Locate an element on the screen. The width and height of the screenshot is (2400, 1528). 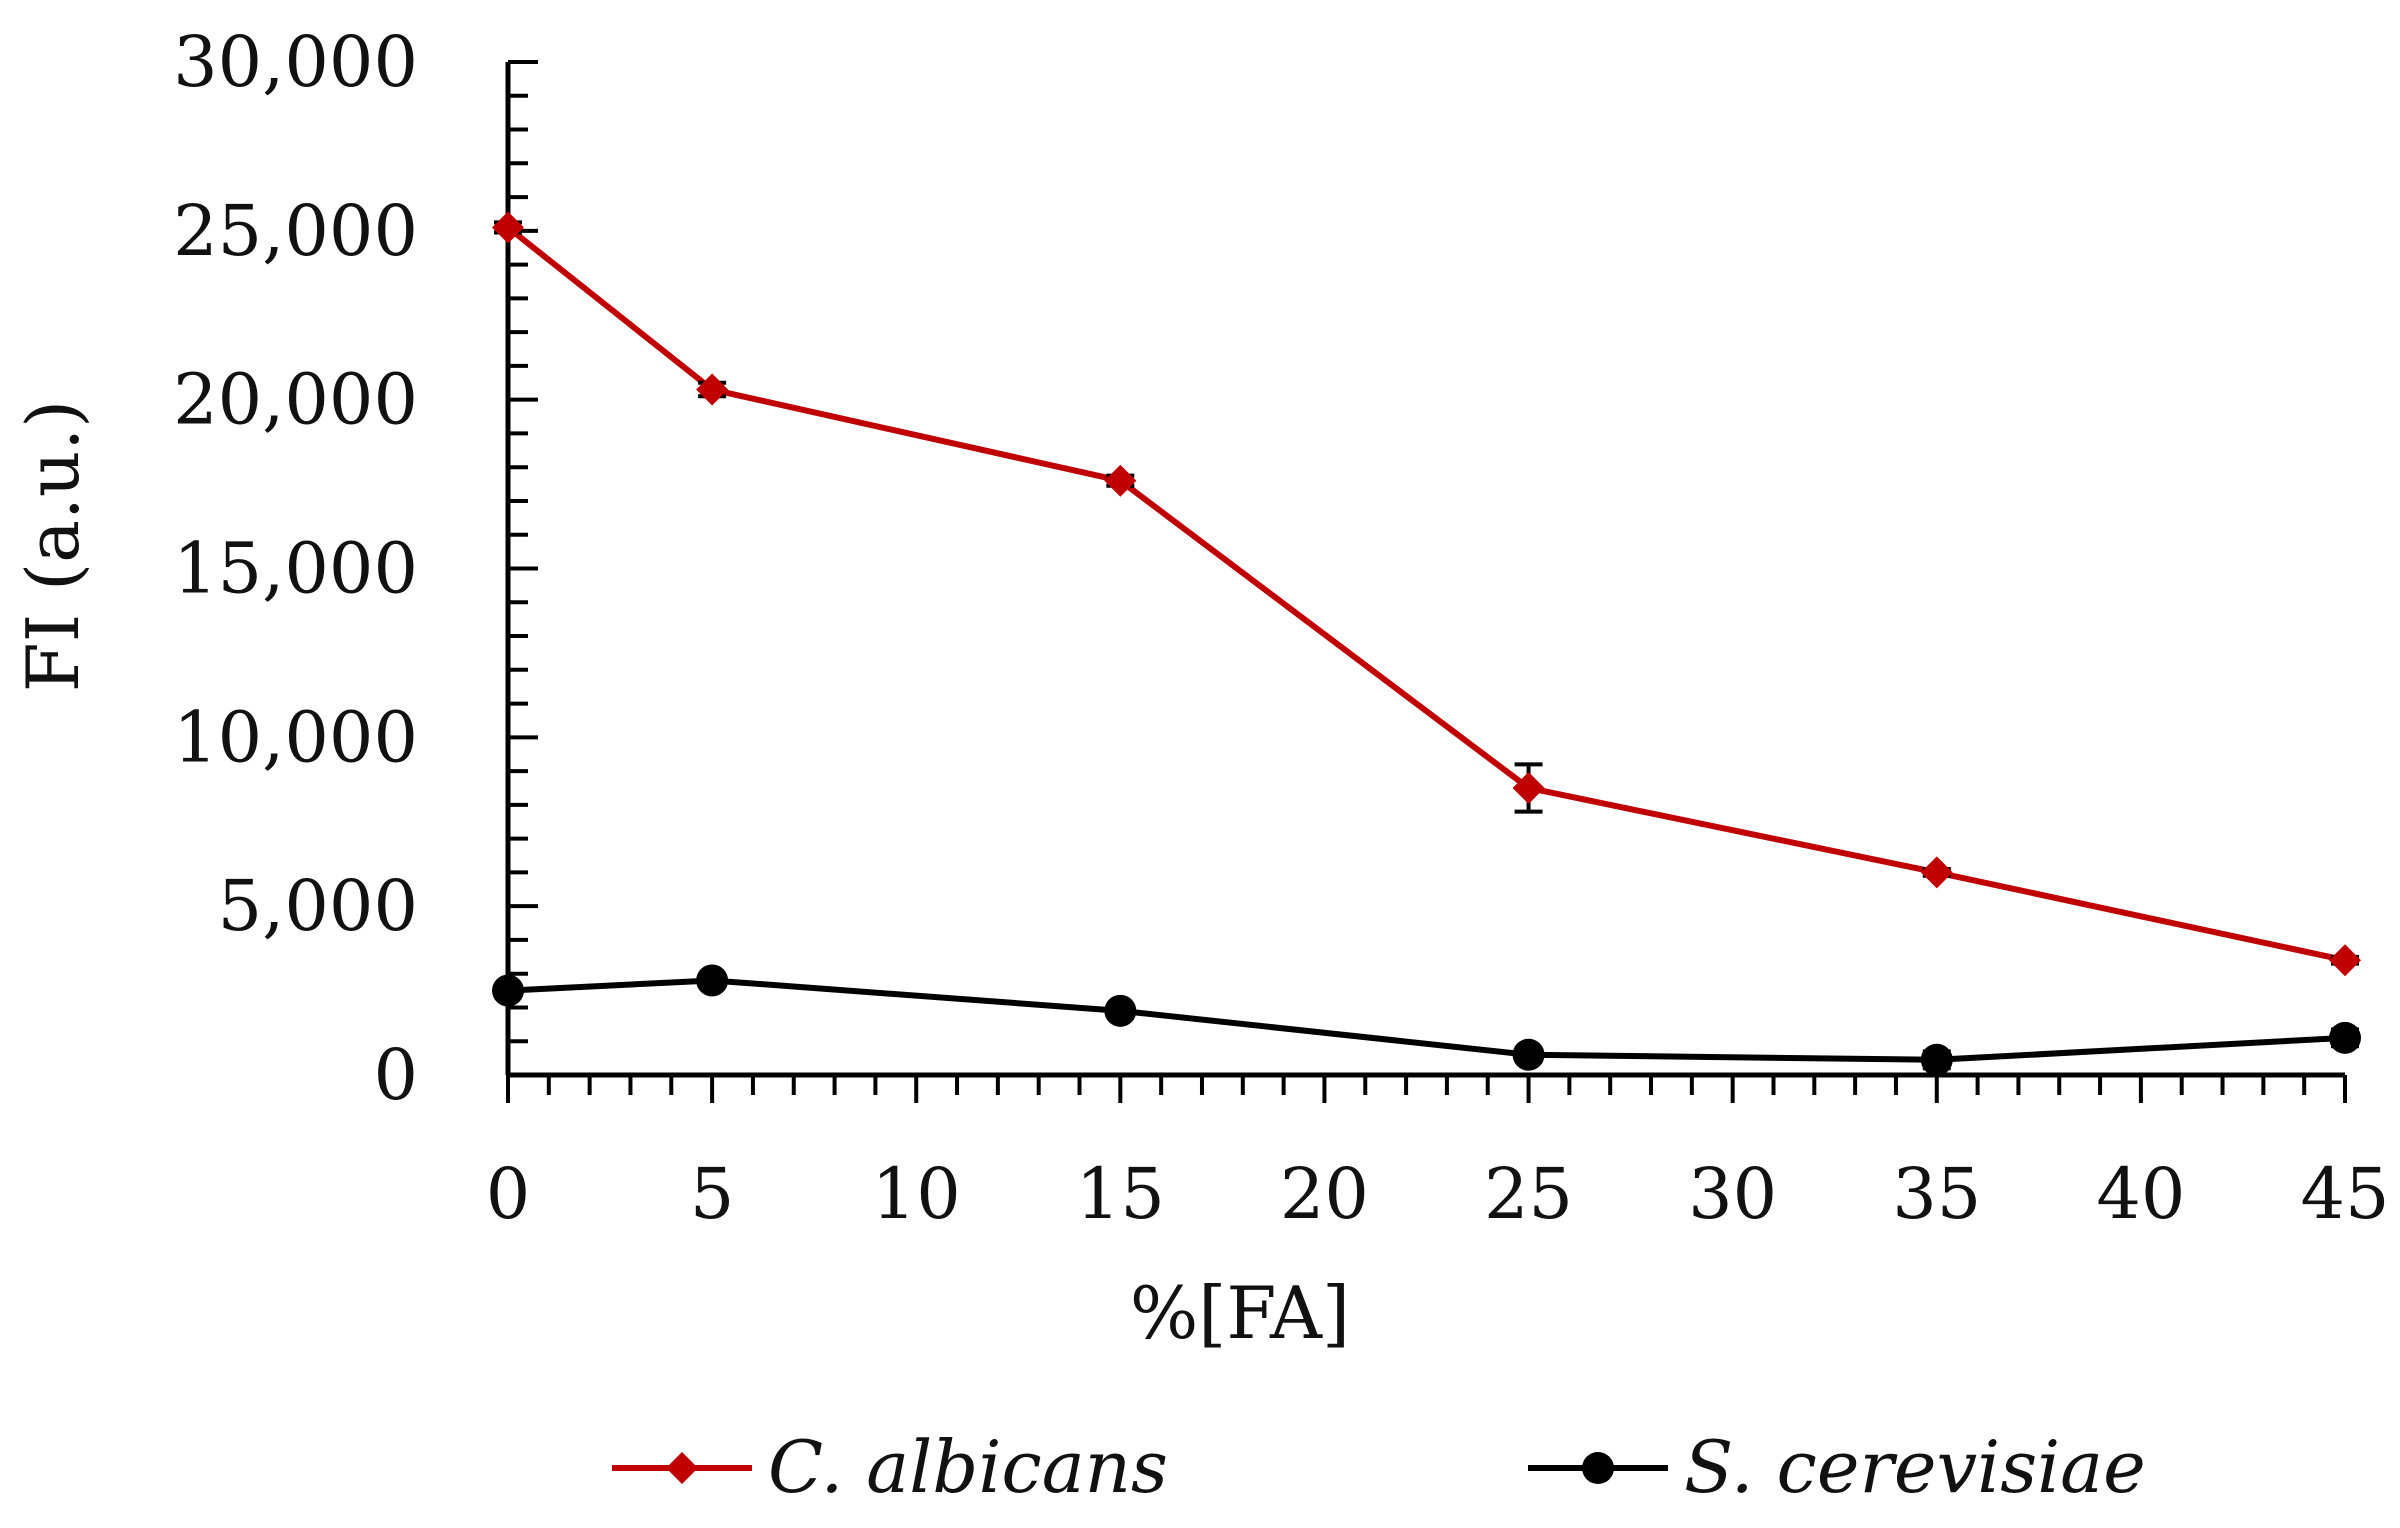
x-tick-label: 5 is located at coordinates (712, 1194).